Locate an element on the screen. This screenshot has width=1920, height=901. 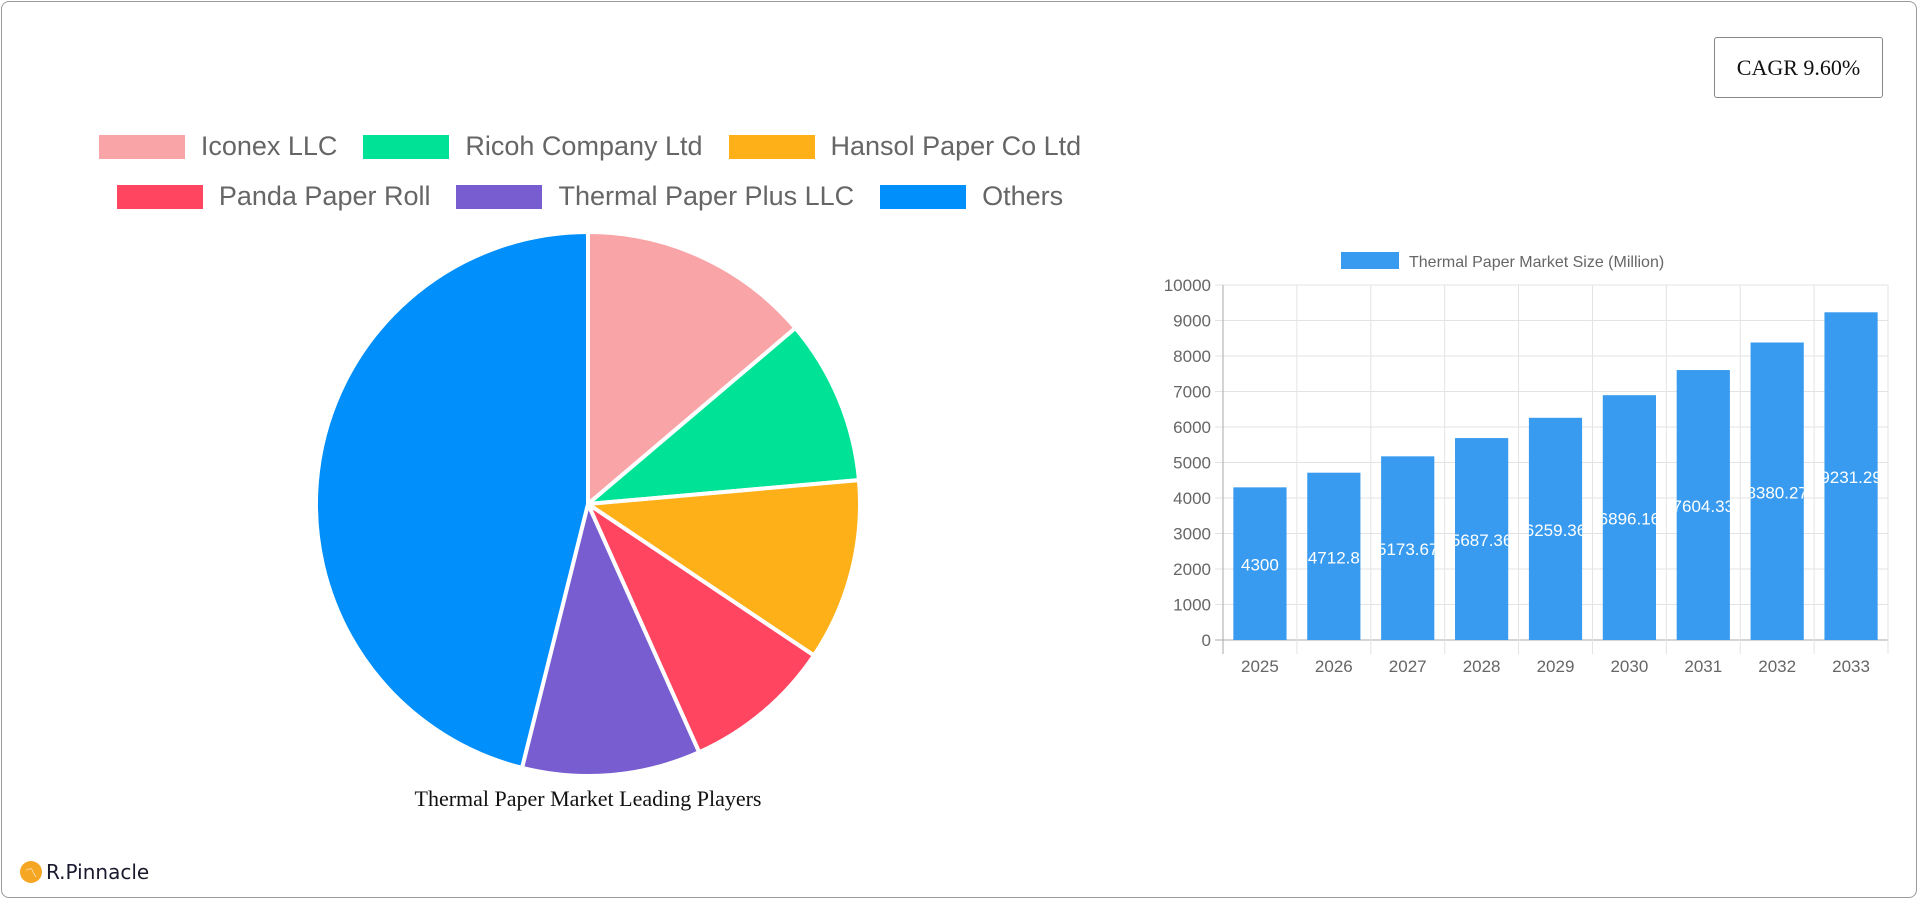
bar-data-label: 4712.8 is located at coordinates (1334, 557).